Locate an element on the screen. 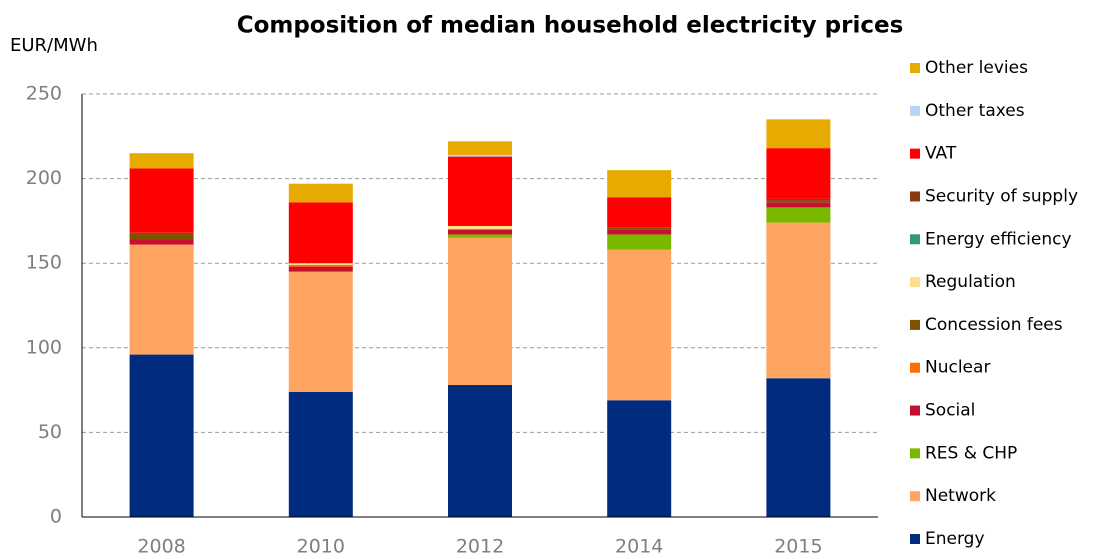 The image size is (1100, 559). y-tick-label: 150 is located at coordinates (44, 263).